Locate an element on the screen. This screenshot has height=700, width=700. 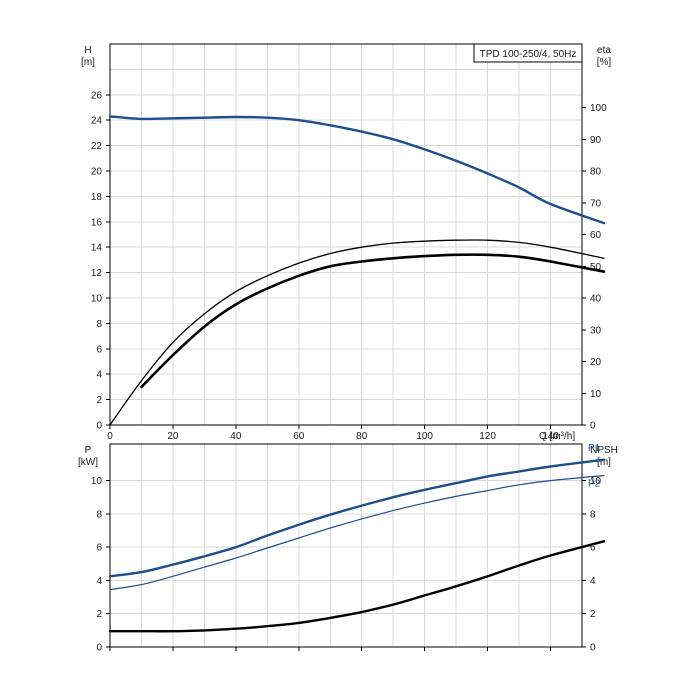
series-label-p1: P1 is located at coordinates (594, 448).